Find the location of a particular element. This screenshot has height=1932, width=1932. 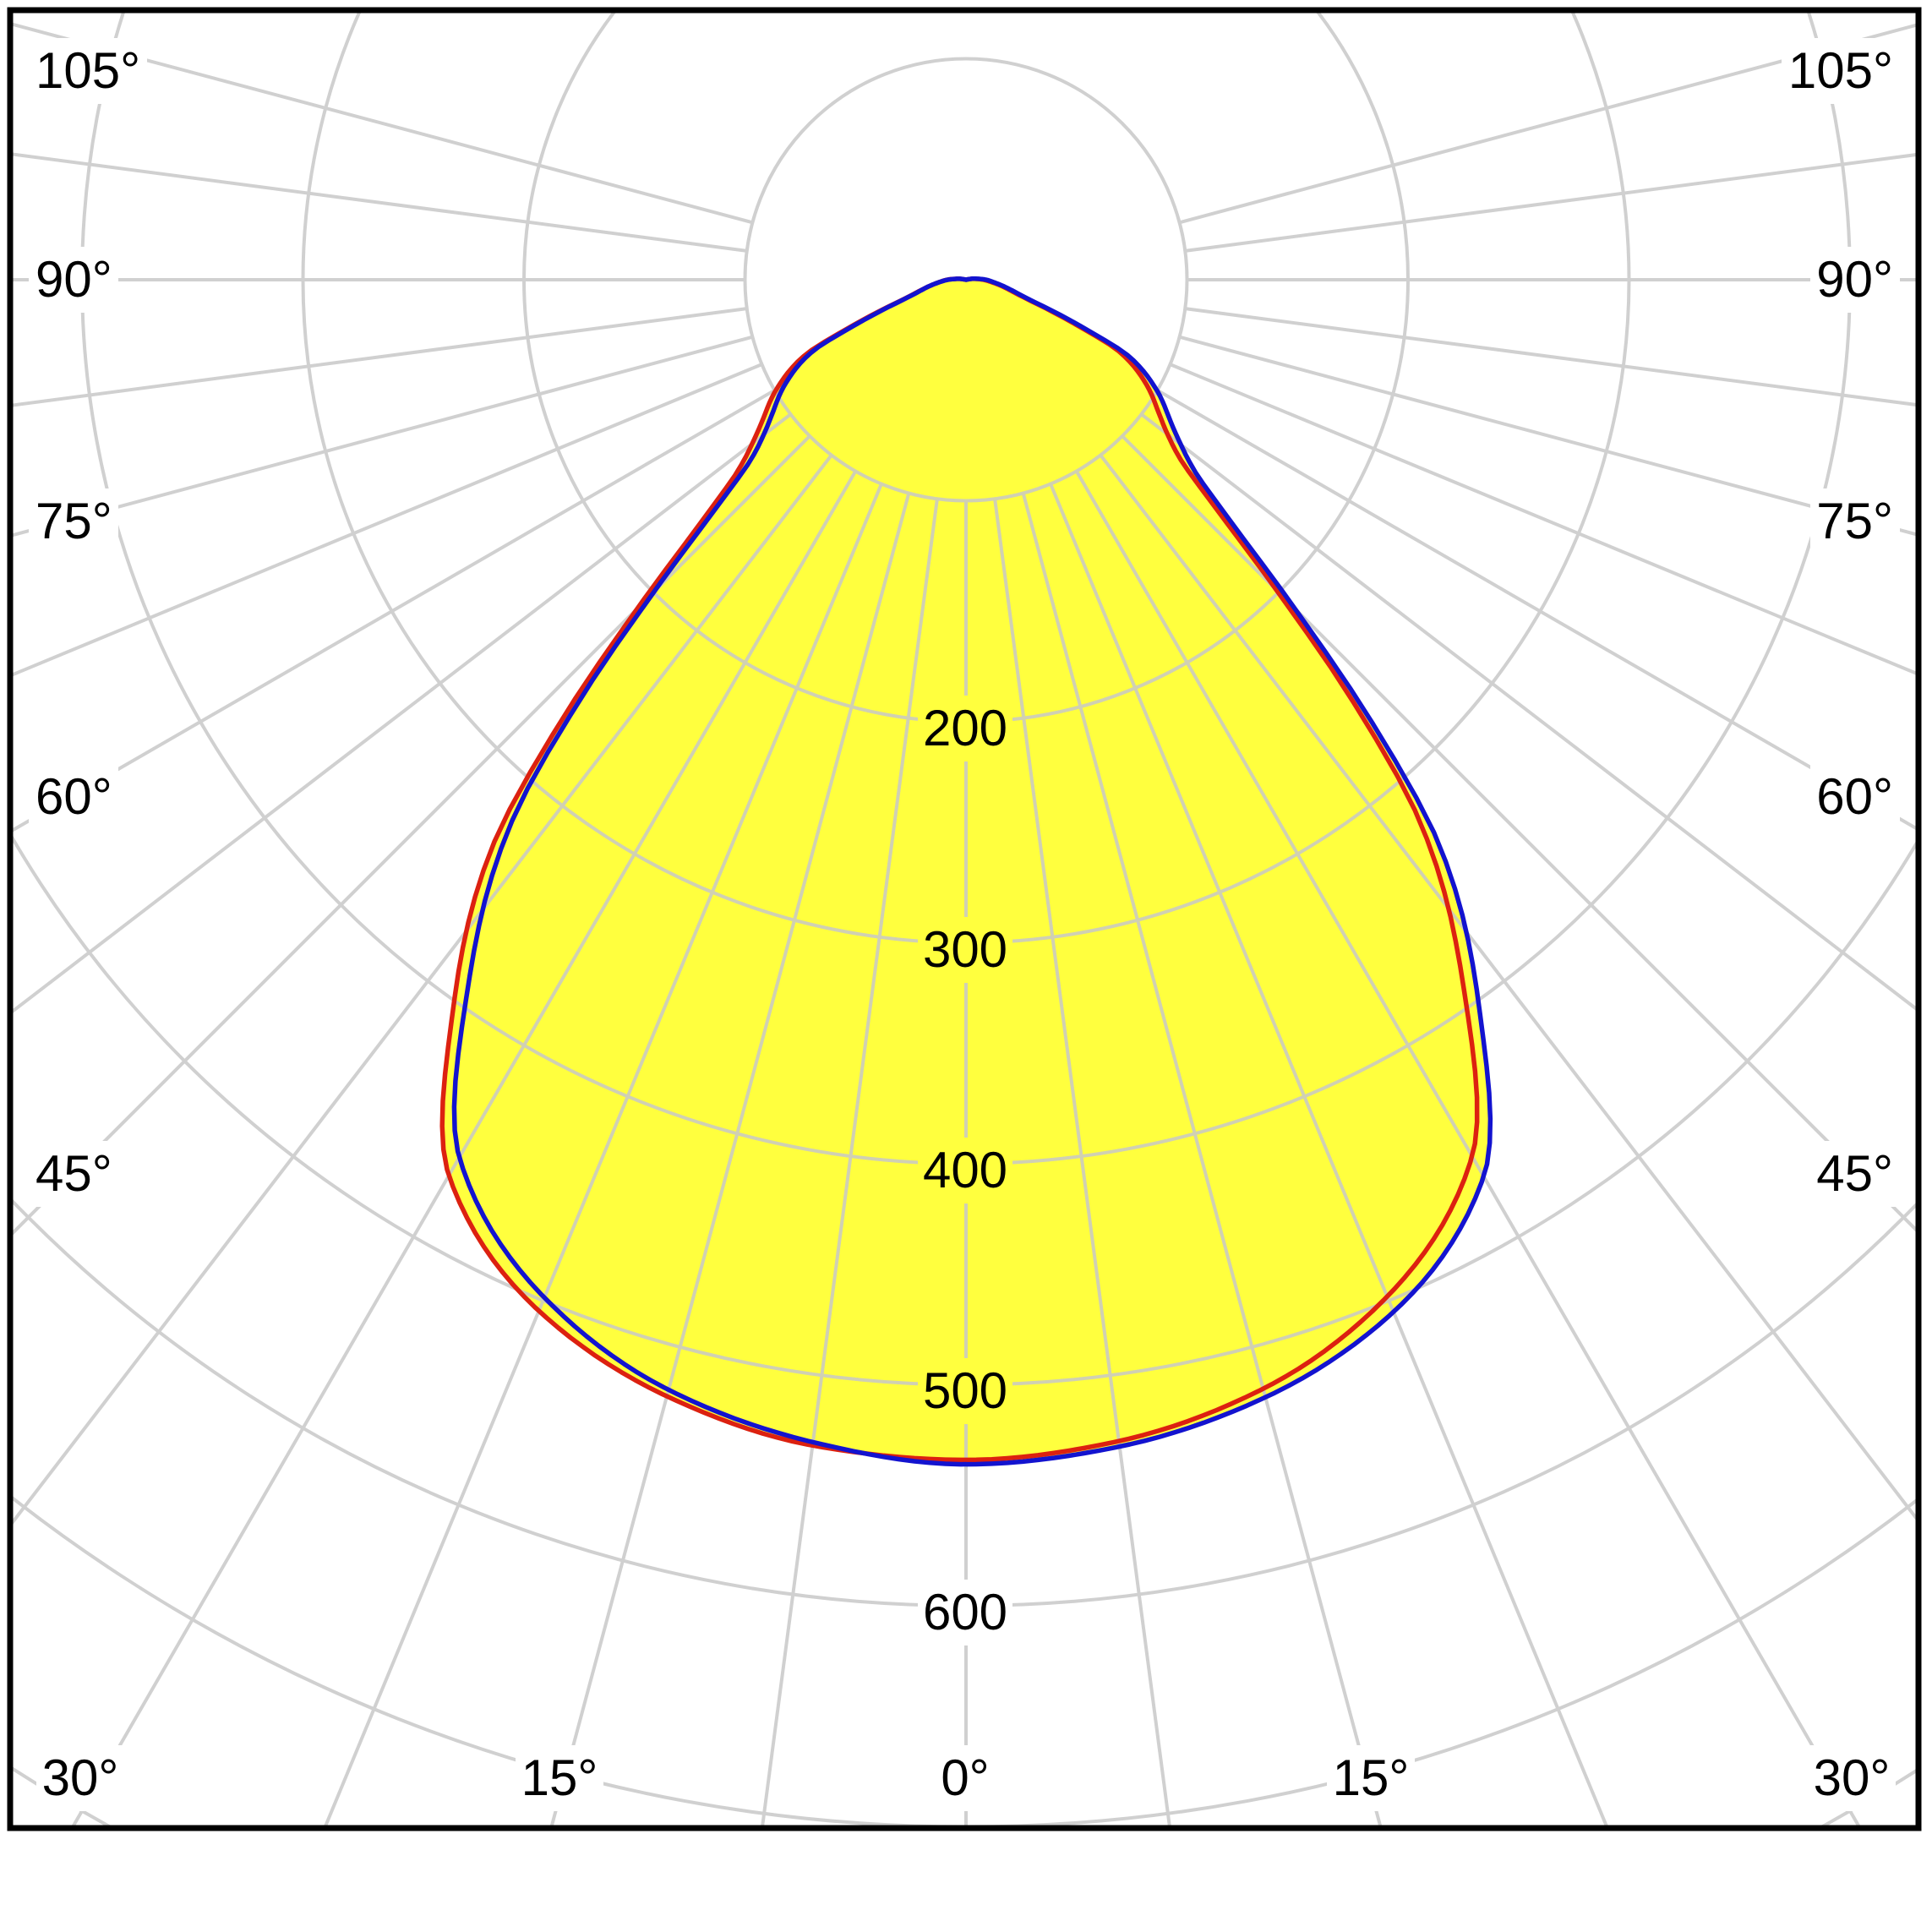

radial-tick-label: 200 is located at coordinates (965, 728).